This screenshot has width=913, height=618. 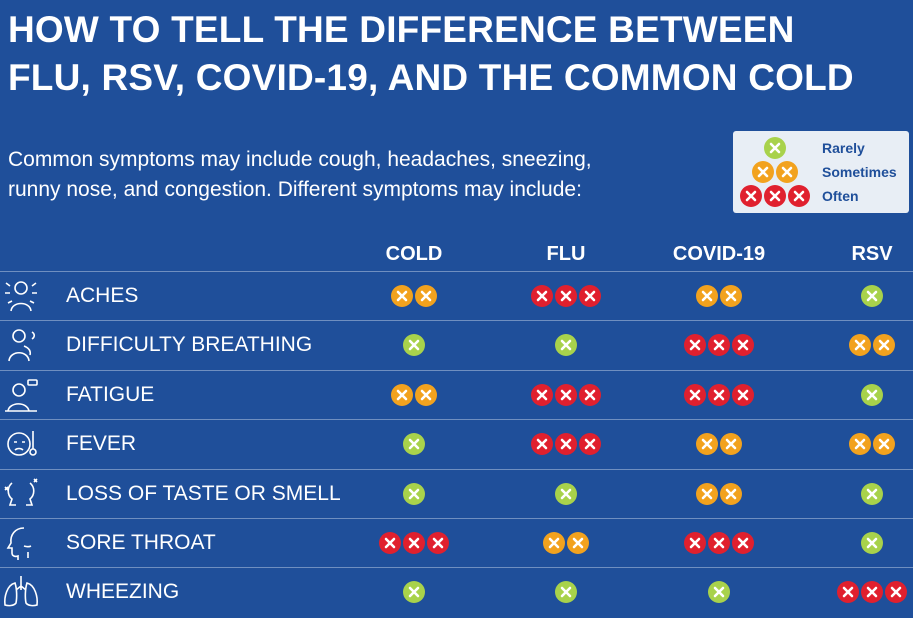 What do you see at coordinates (189, 345) in the screenshot?
I see `symptom-label: DIFFICULTY BREATHING` at bounding box center [189, 345].